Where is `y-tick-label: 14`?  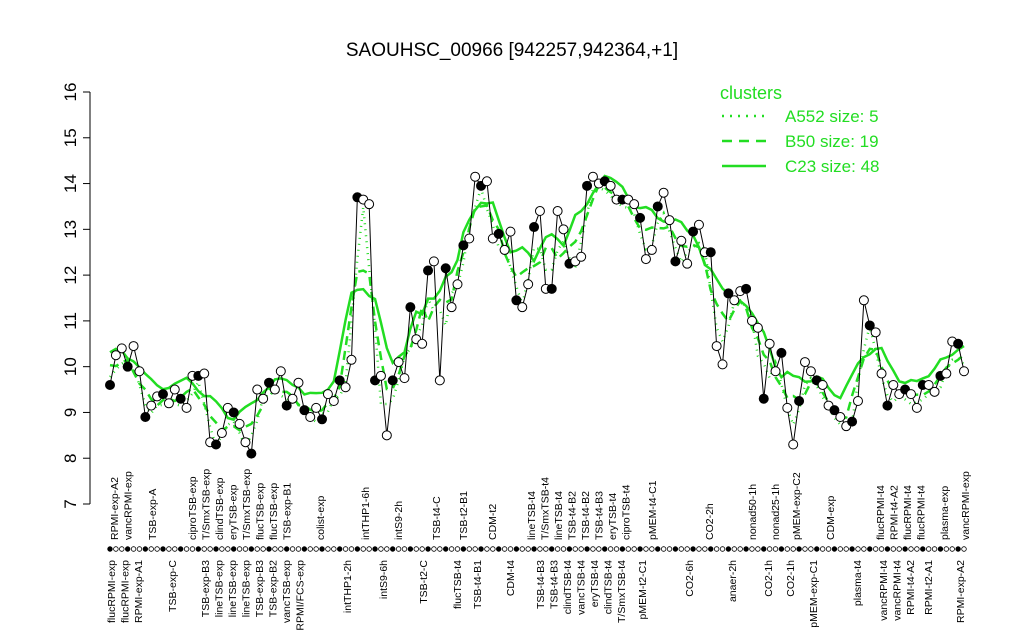
y-tick-label: 14 is located at coordinates (70, 183).